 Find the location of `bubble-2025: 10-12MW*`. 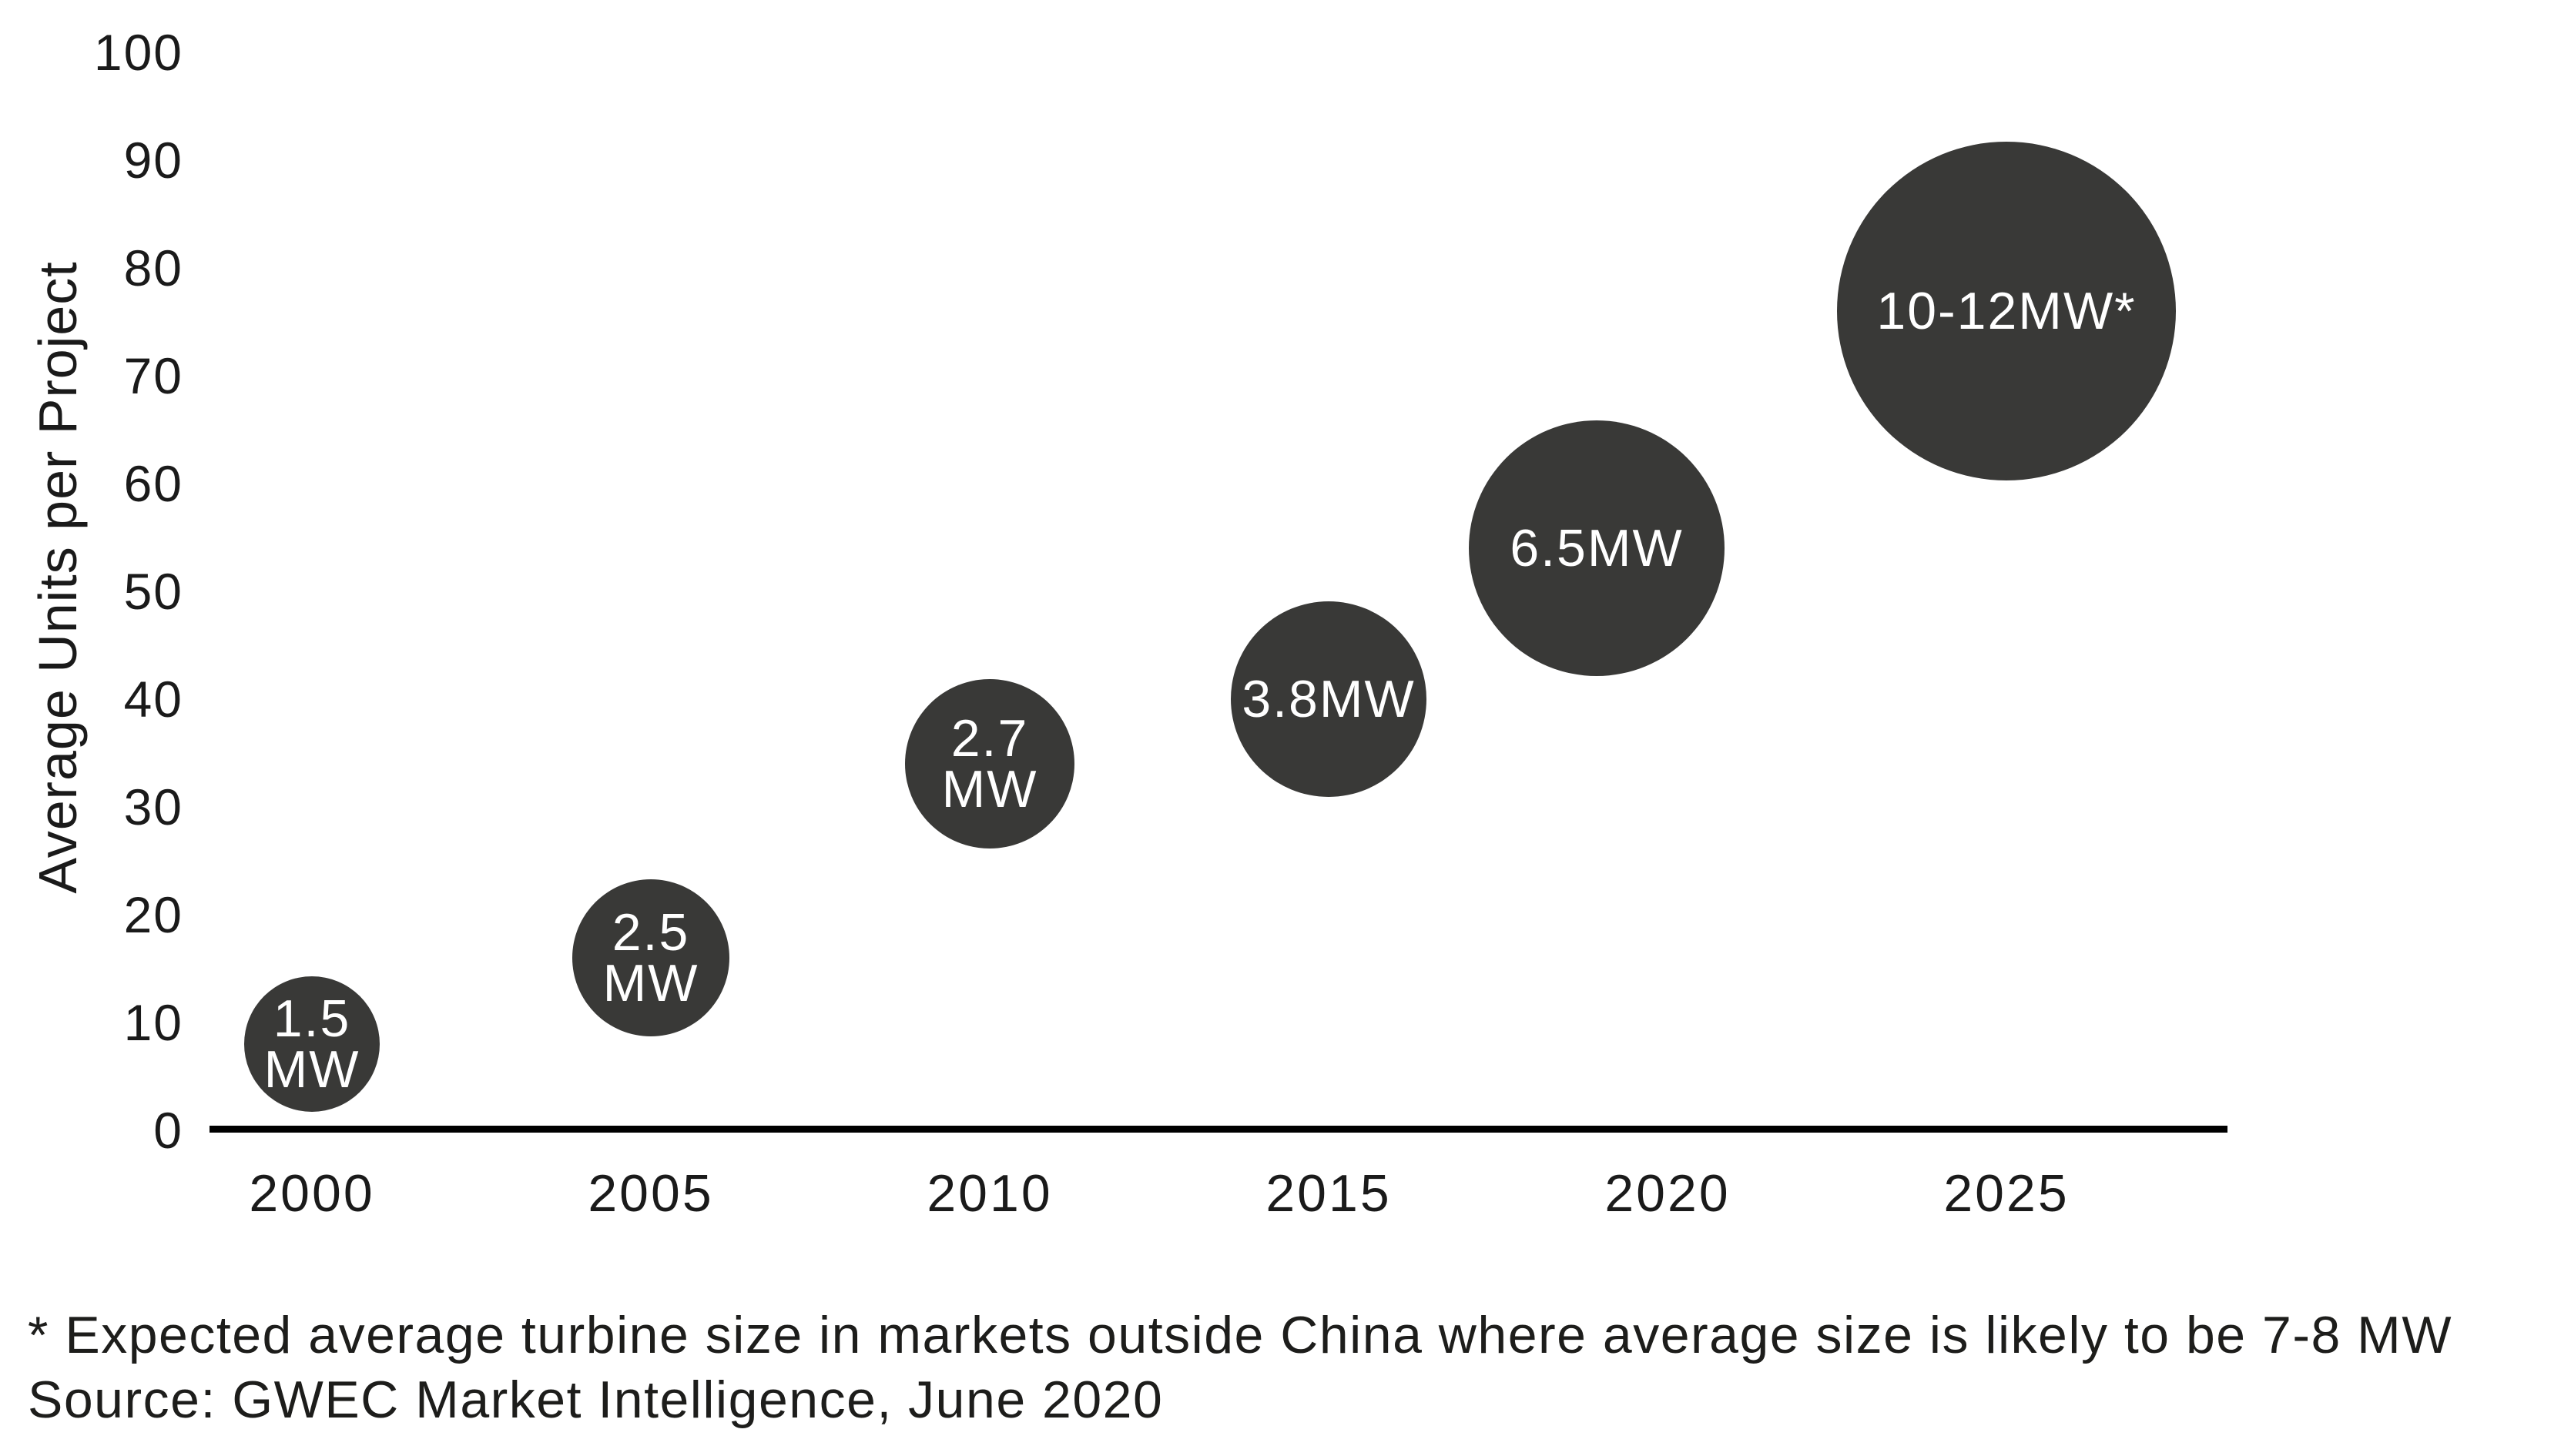

bubble-2025: 10-12MW* is located at coordinates (2006, 311).